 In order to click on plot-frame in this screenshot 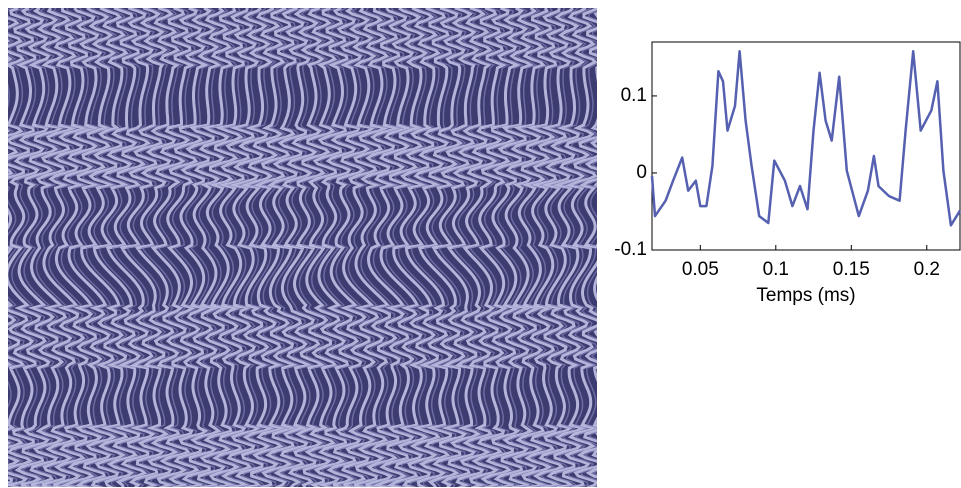, I will do `click(806, 146)`.